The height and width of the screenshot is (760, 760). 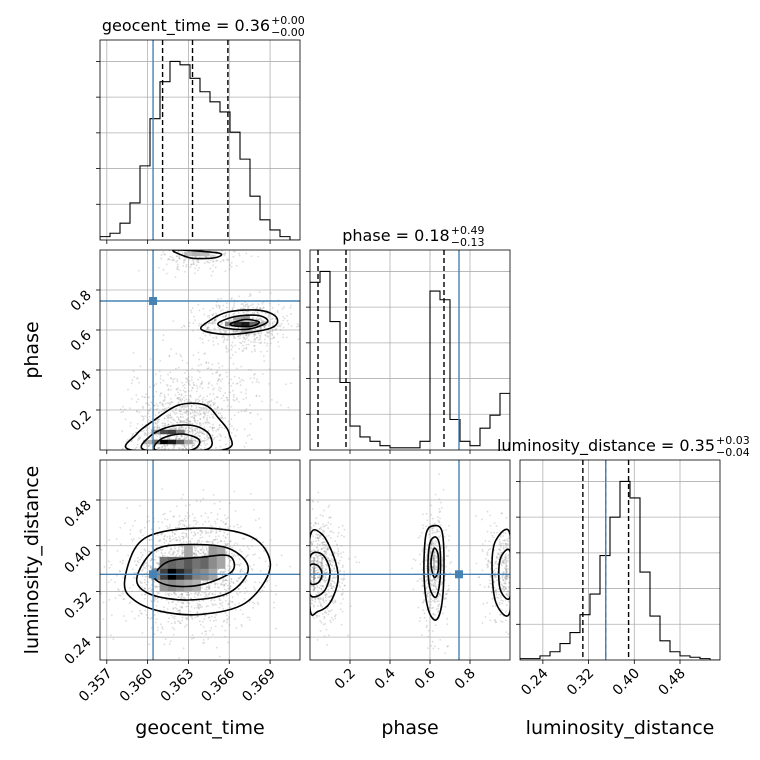 What do you see at coordinates (200, 133) in the screenshot?
I see `grid` at bounding box center [200, 133].